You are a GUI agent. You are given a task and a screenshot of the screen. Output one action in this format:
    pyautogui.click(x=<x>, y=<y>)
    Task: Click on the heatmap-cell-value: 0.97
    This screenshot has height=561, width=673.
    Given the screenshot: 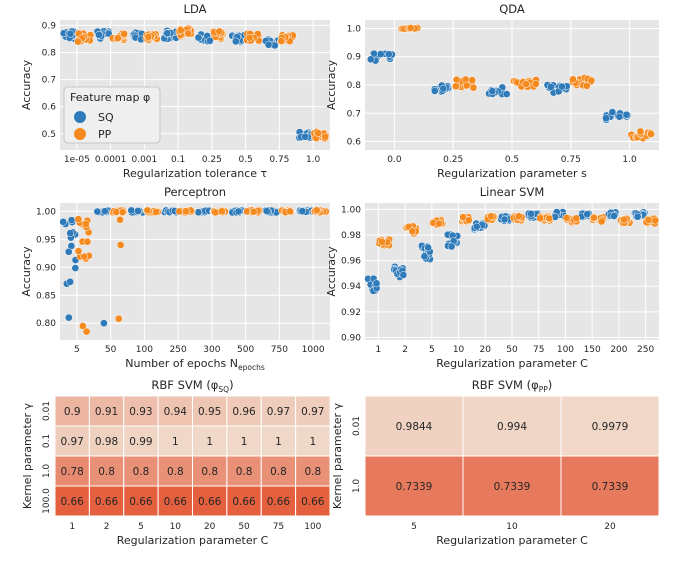 What is the action you would take?
    pyautogui.click(x=71, y=442)
    